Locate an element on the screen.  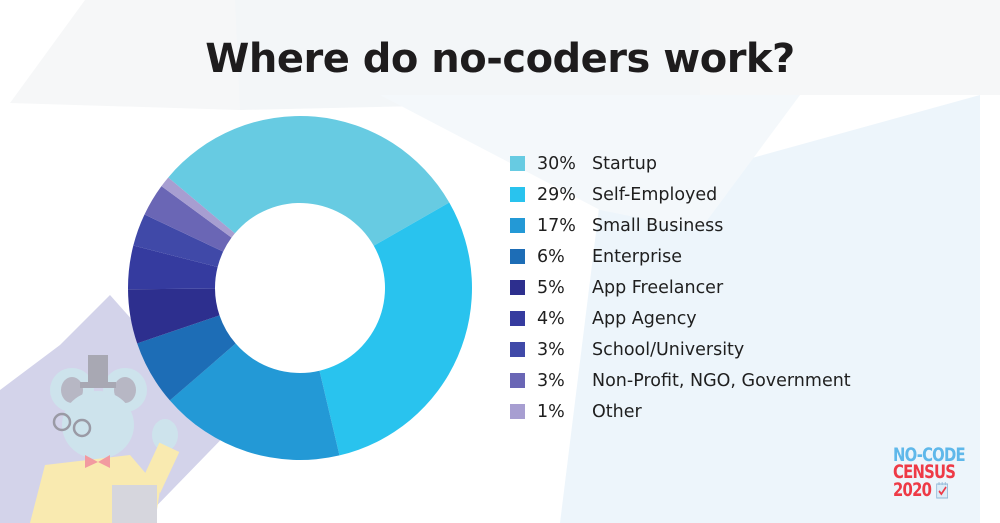
legend-label: Enterprise is located at coordinates (637, 256).